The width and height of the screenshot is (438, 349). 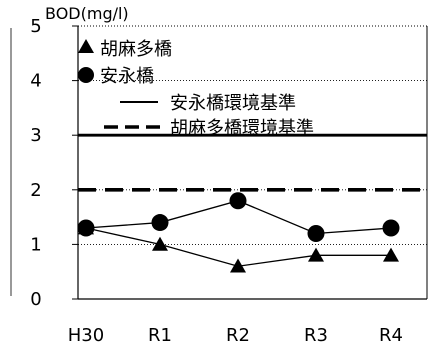 What do you see at coordinates (233, 103) in the screenshot?
I see `legend-label-reference-1: 安永橋環境基準` at bounding box center [233, 103].